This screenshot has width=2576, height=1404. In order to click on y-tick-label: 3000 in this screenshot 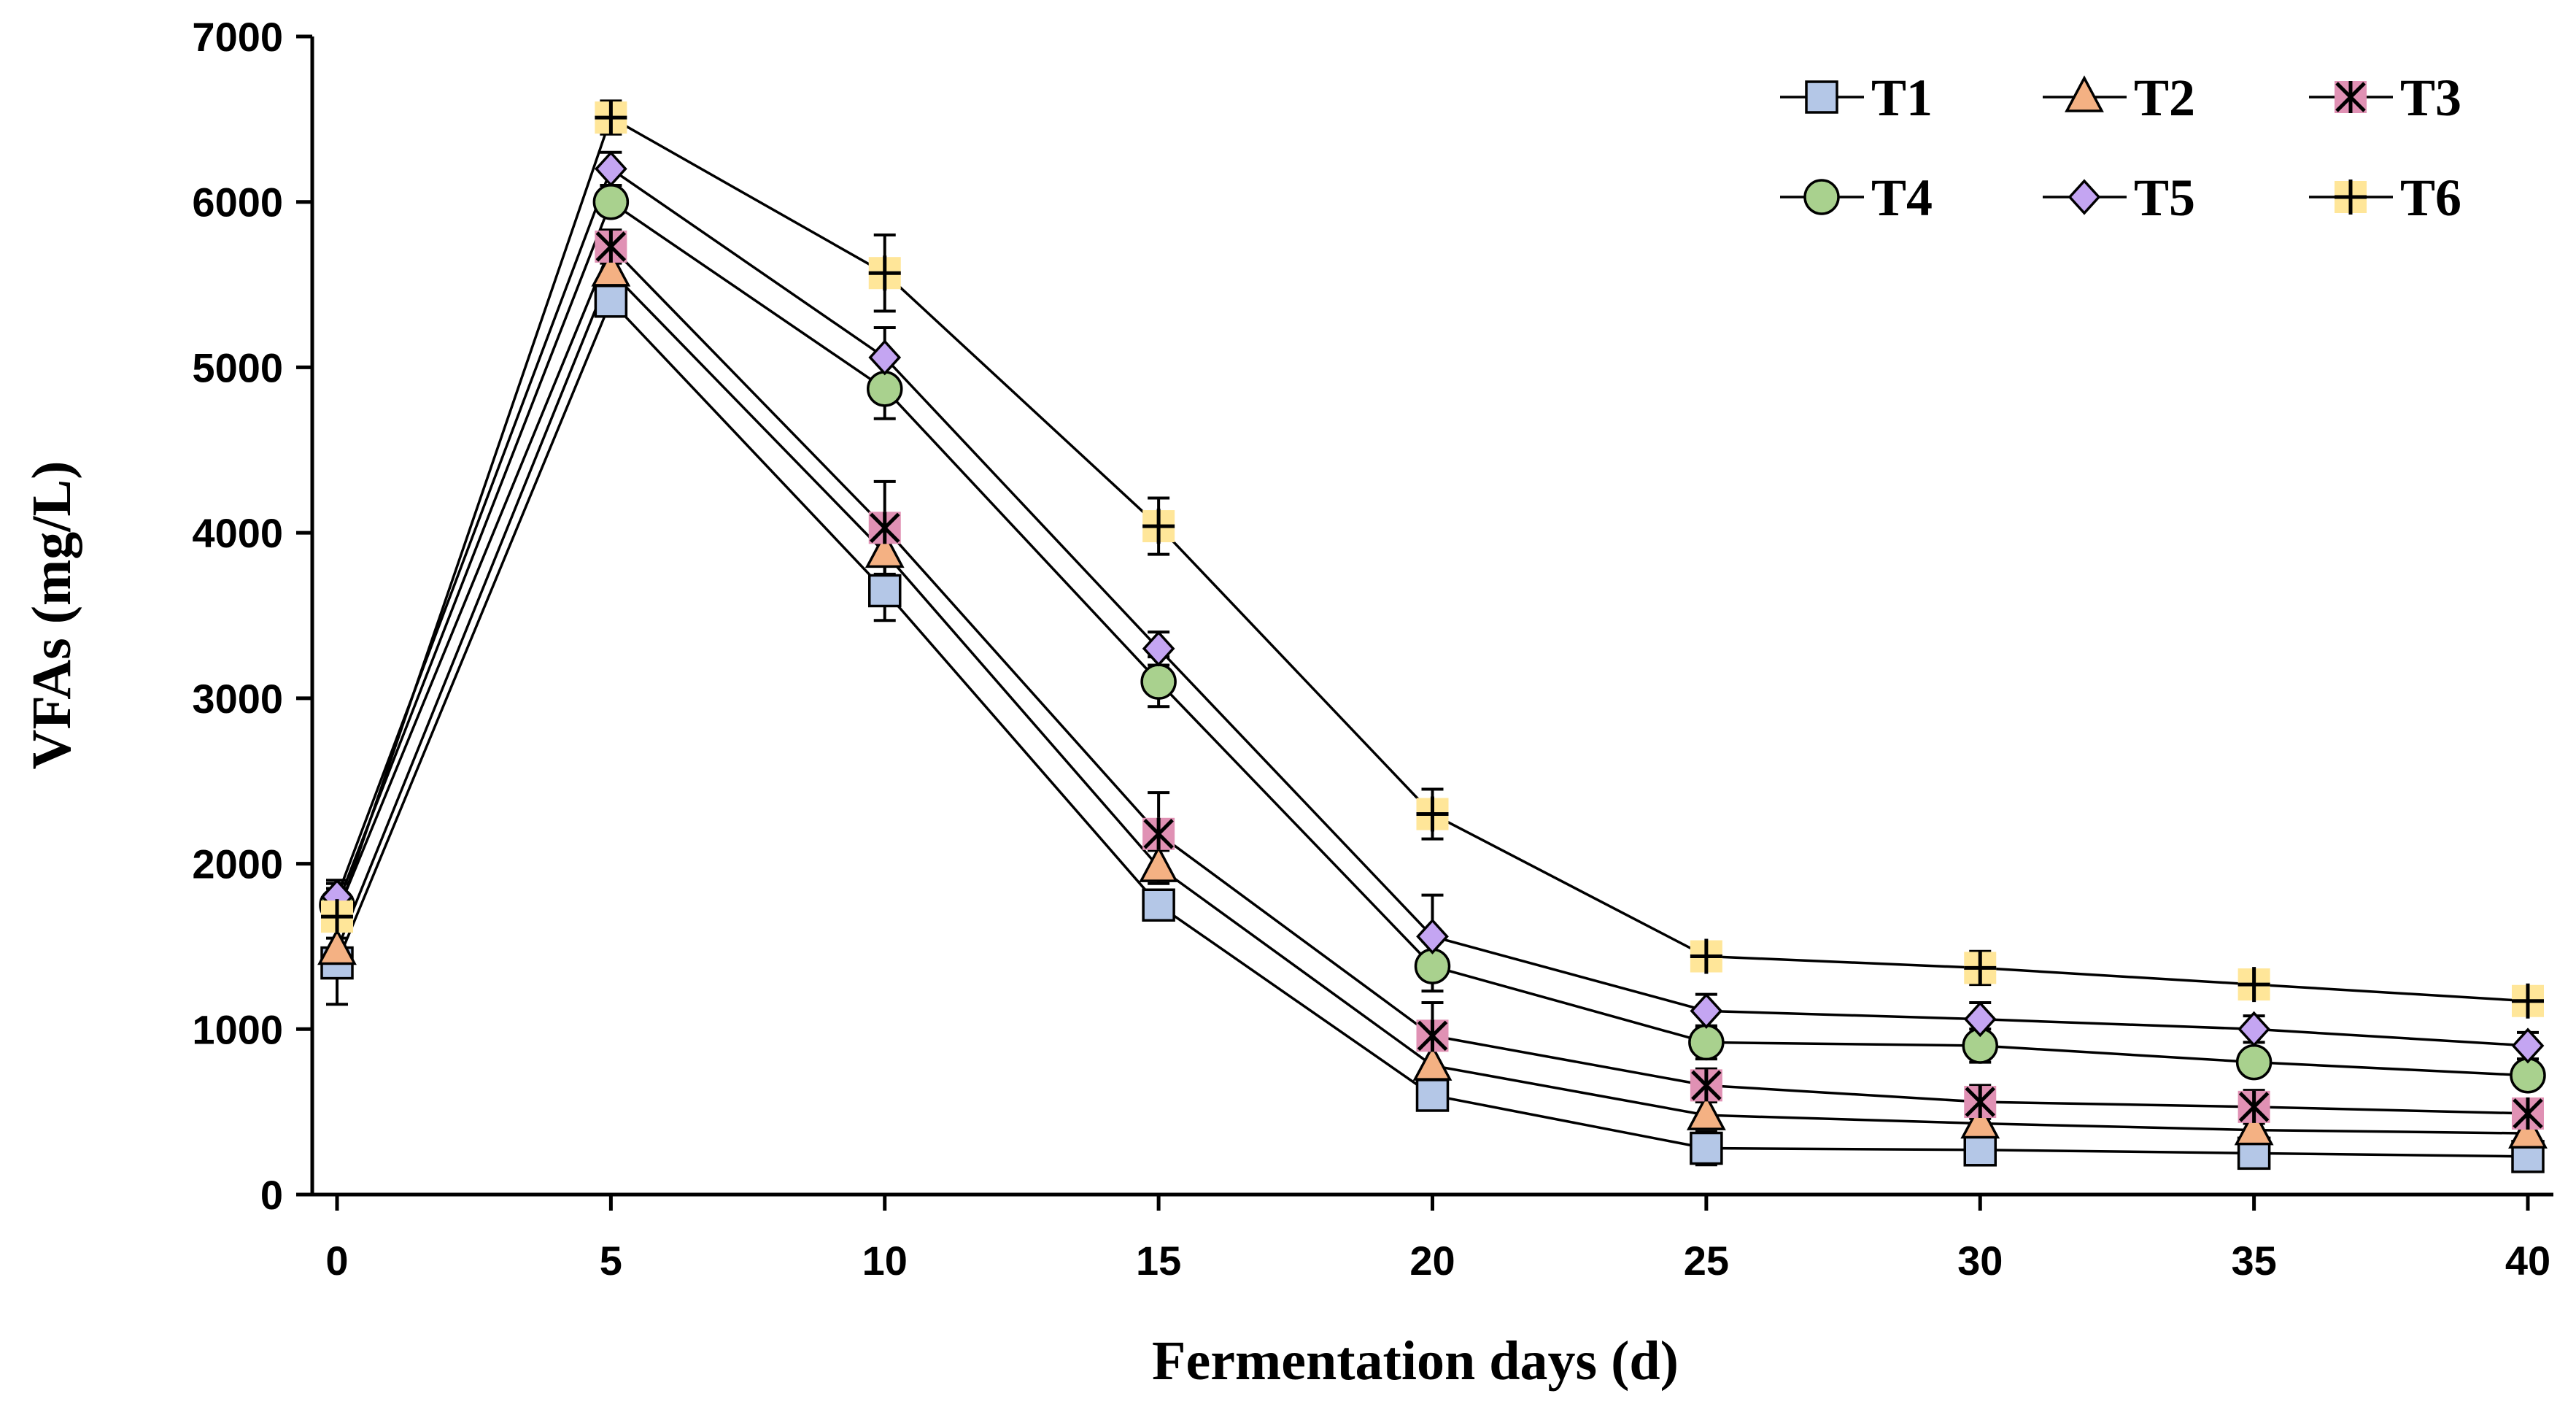, I will do `click(237, 699)`.